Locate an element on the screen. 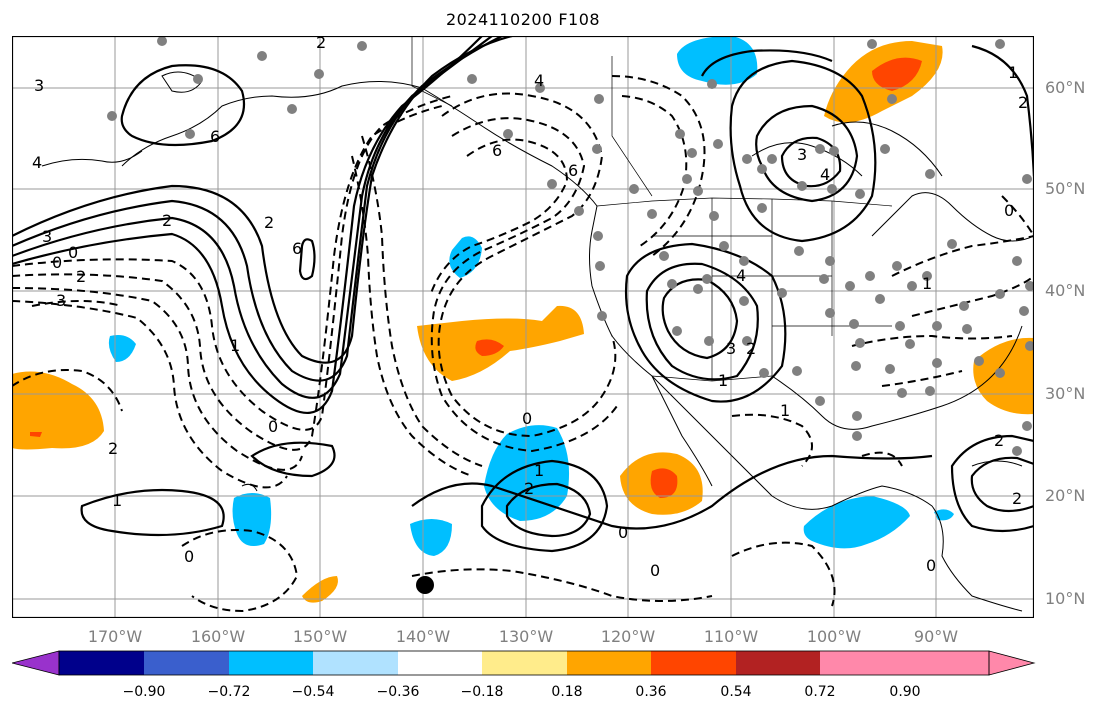 Image resolution: width=1105 pixels, height=712 pixels. lon-label-140w: 140°W is located at coordinates (423, 636).